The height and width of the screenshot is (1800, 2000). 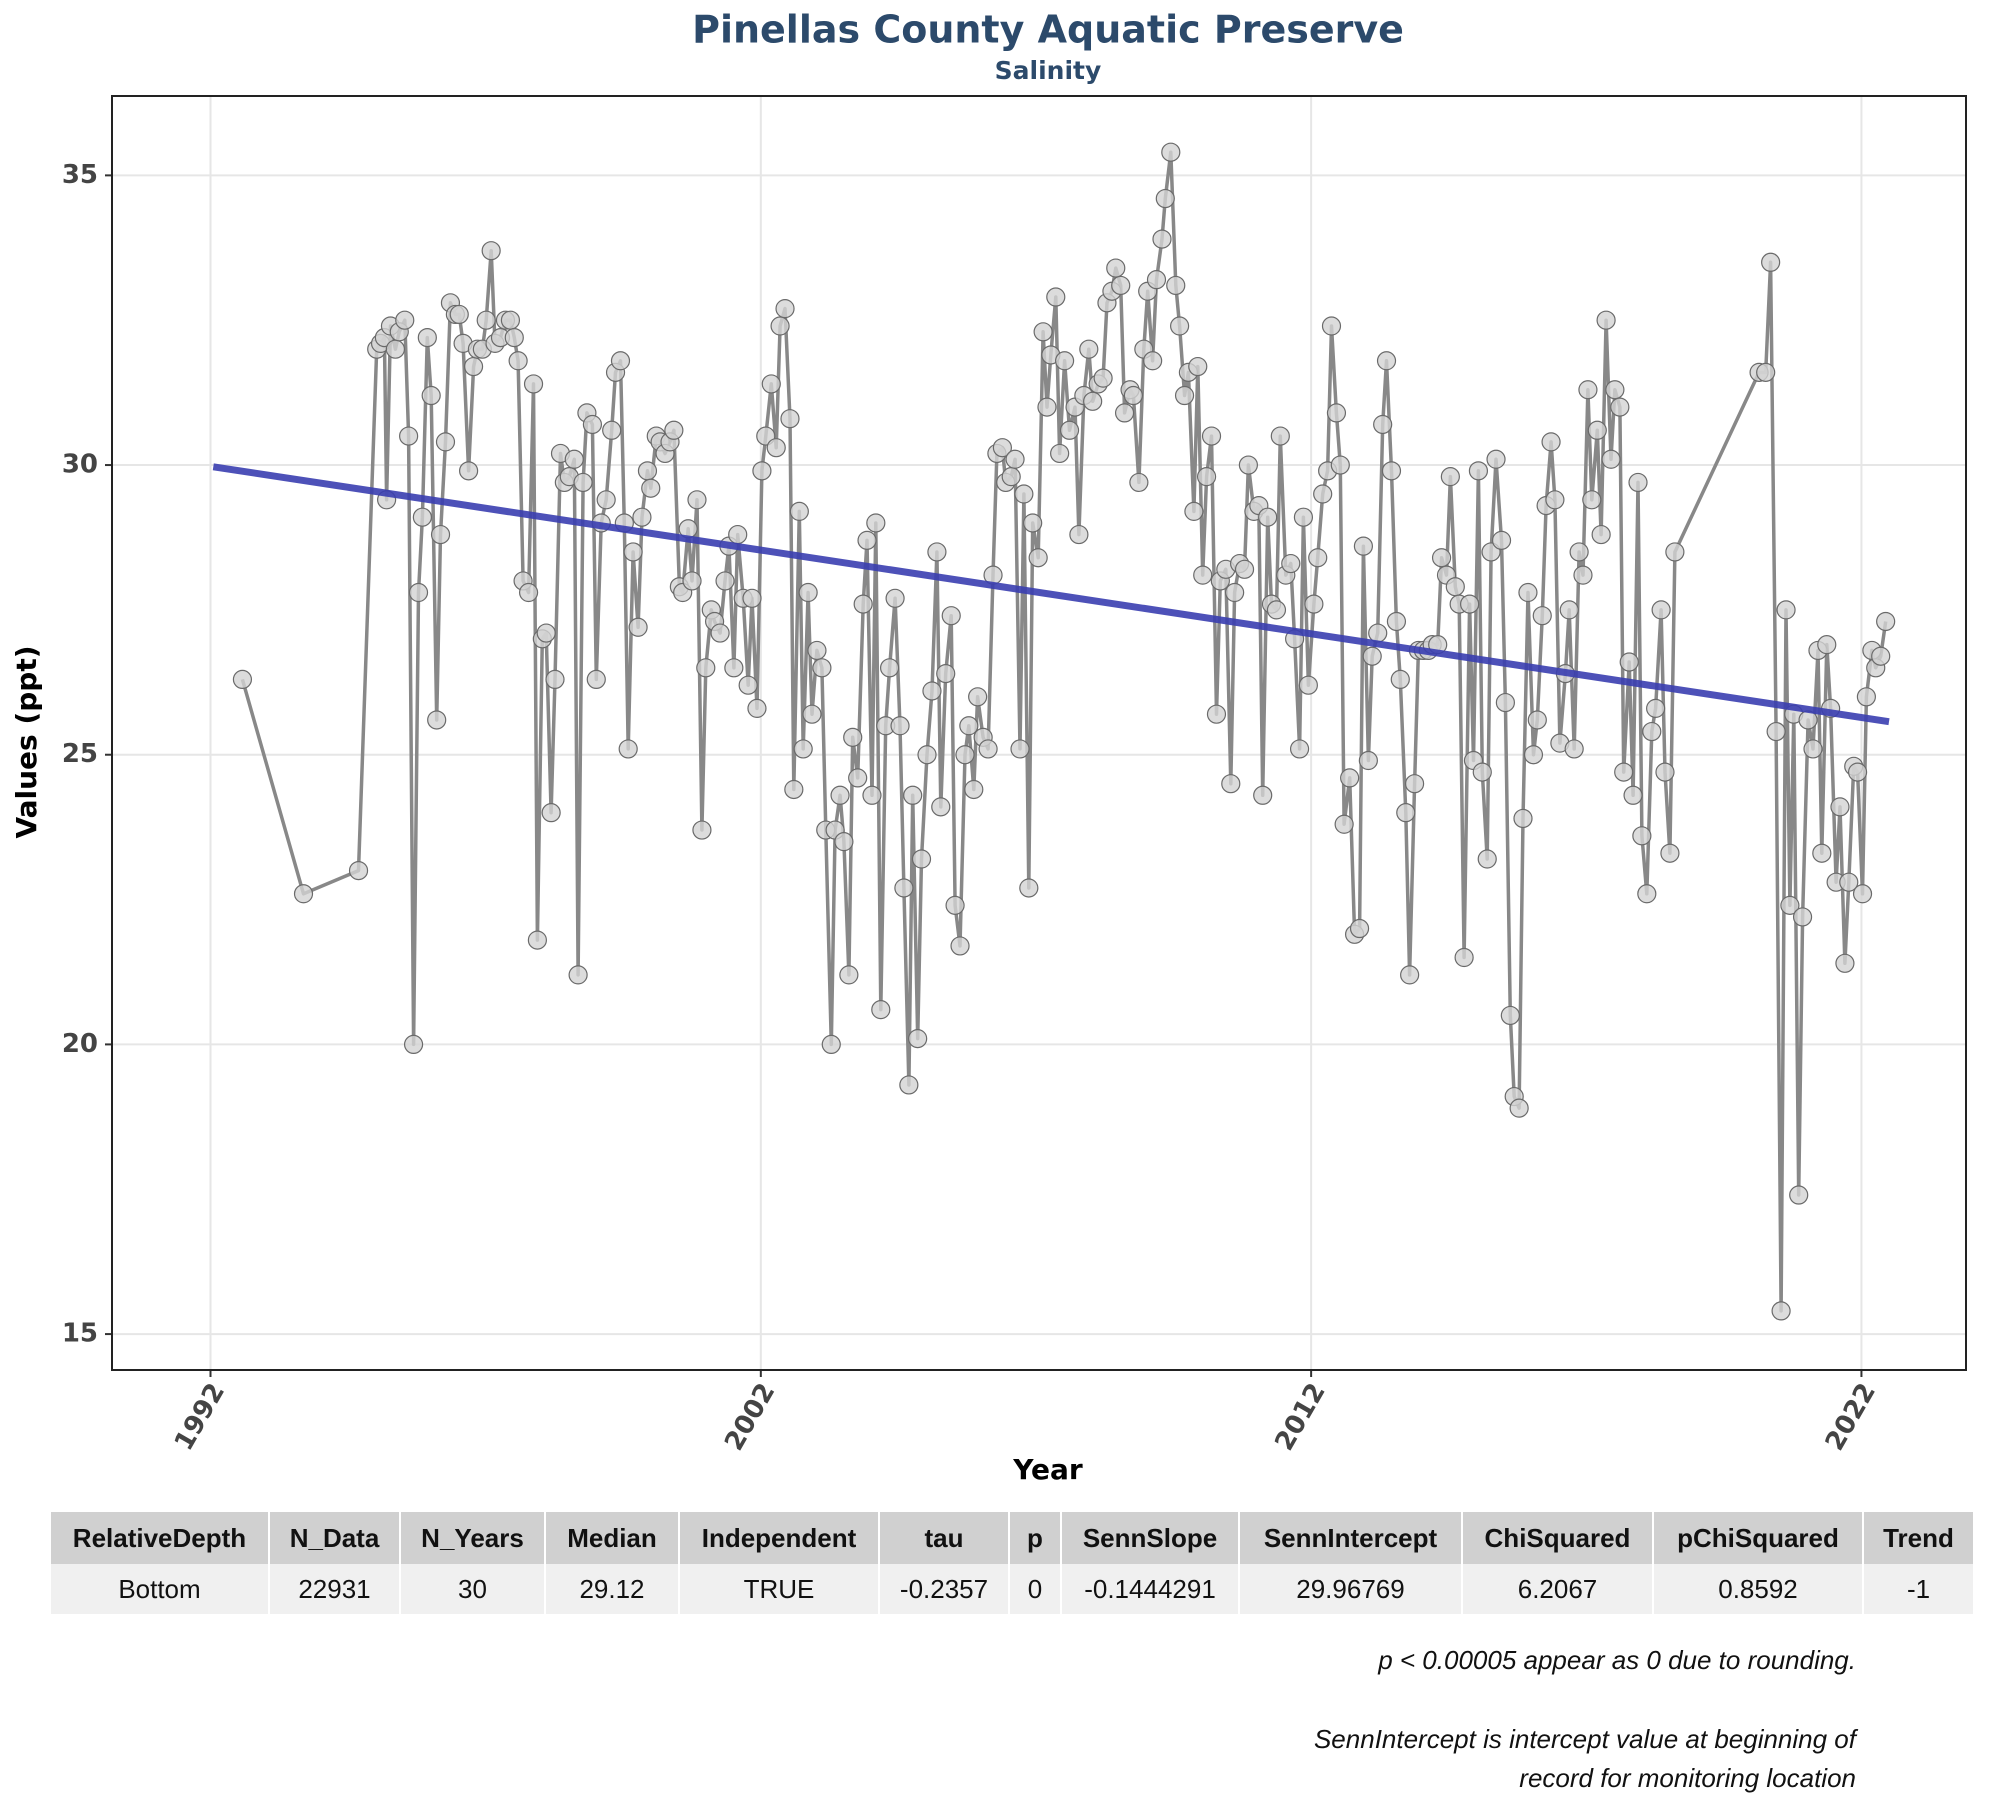 I want to click on x-tick-label: 2002, so click(x=750, y=1417).